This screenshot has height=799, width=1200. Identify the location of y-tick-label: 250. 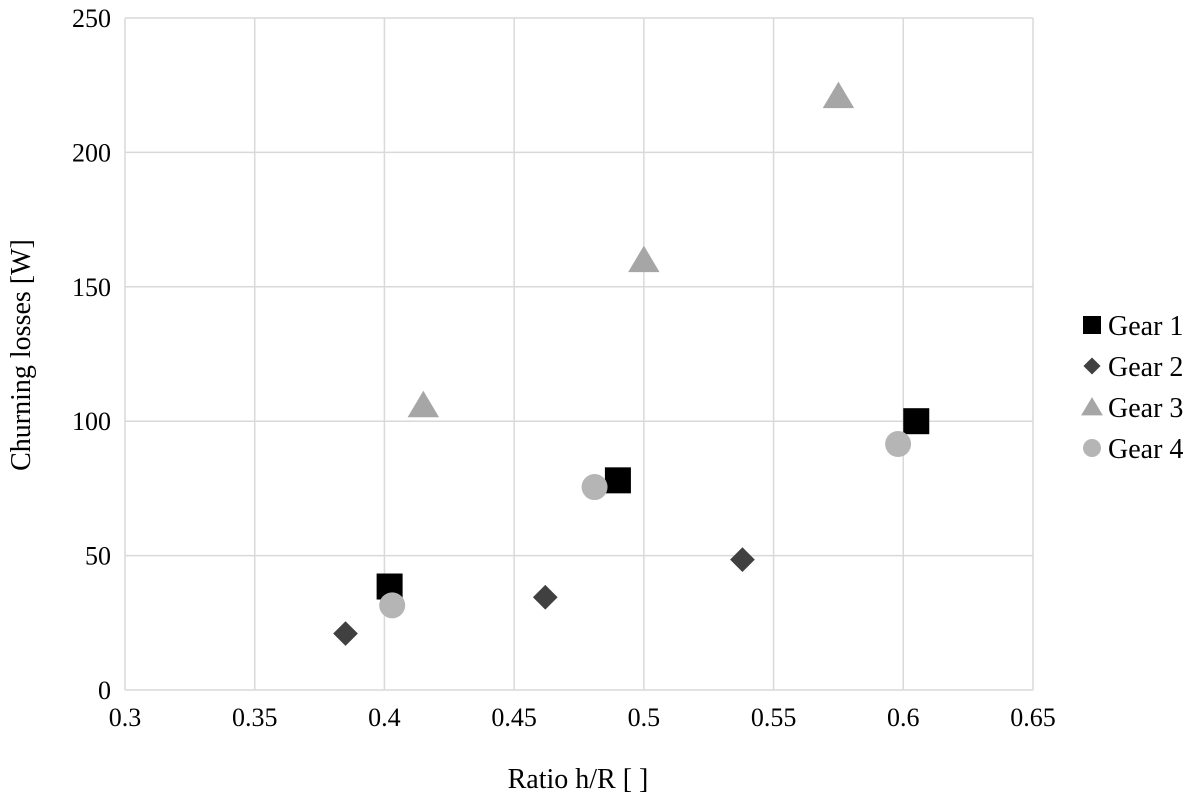
(91, 18).